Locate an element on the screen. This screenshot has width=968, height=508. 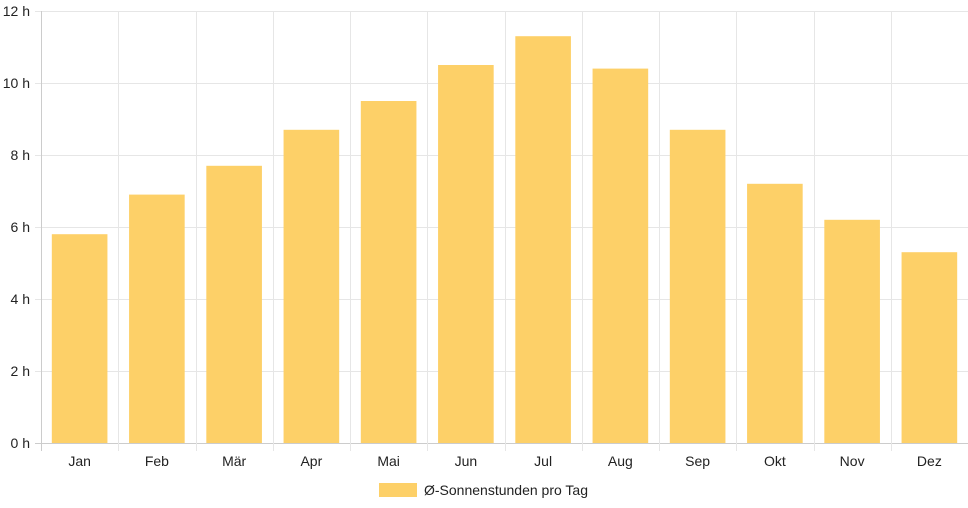
legend: Ø-Sonnenstunden pro Tag is located at coordinates (483, 490).